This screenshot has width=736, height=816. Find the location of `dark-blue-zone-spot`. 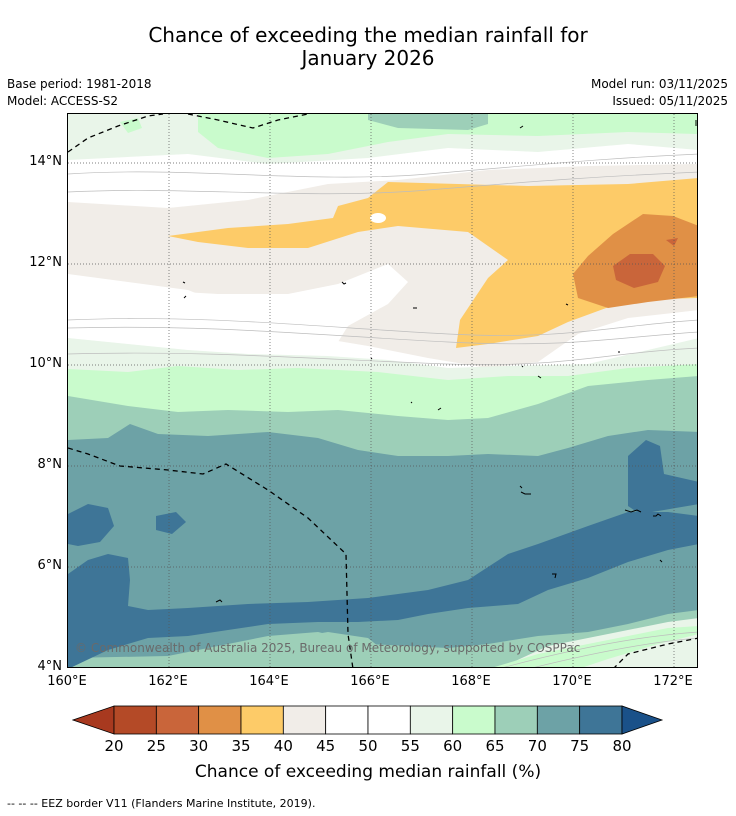

dark-blue-zone-spot is located at coordinates (171, 523).